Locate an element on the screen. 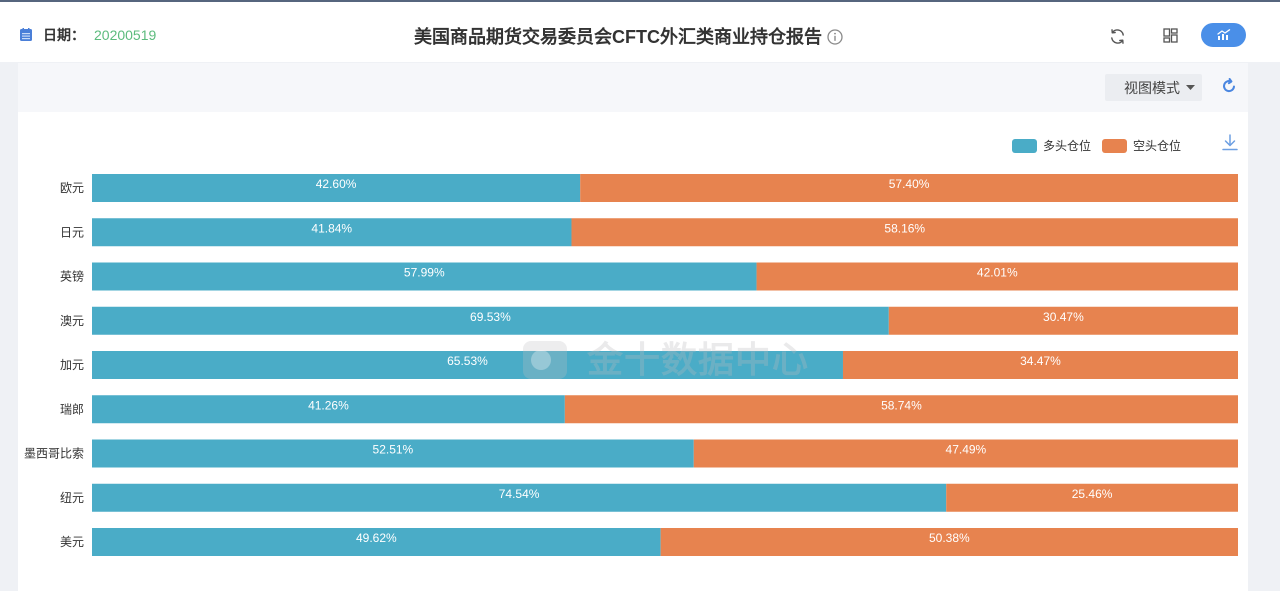 This screenshot has width=1280, height=591. refresh-button is located at coordinates (1117, 36).